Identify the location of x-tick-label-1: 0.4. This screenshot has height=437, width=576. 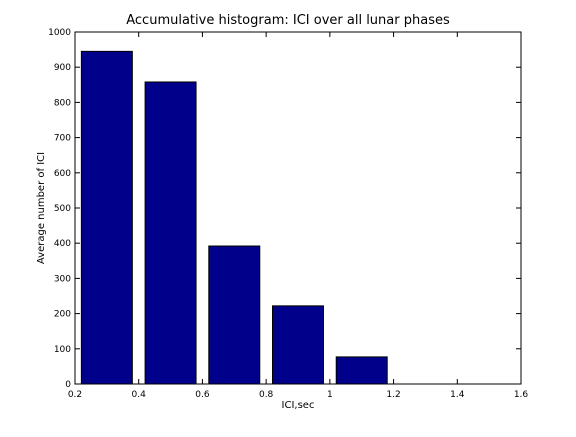
(139, 395).